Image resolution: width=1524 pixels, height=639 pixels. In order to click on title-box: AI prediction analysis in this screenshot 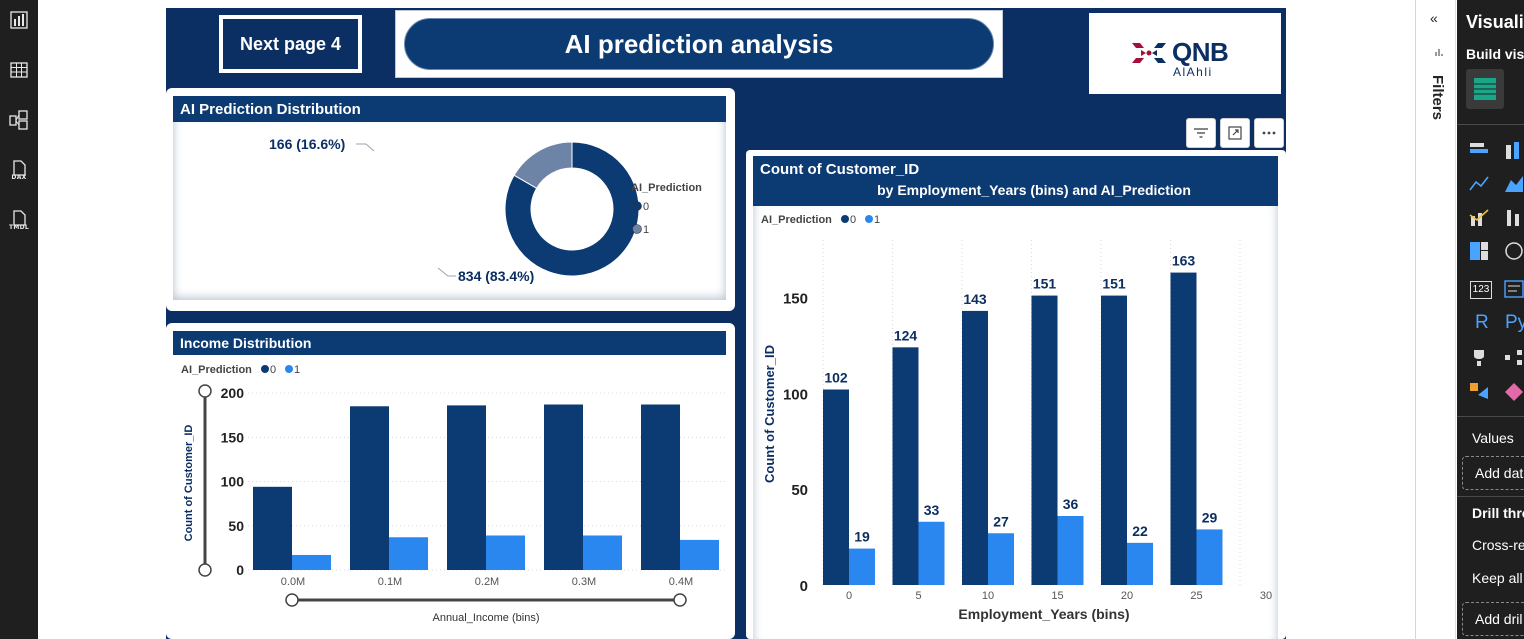, I will do `click(699, 44)`.